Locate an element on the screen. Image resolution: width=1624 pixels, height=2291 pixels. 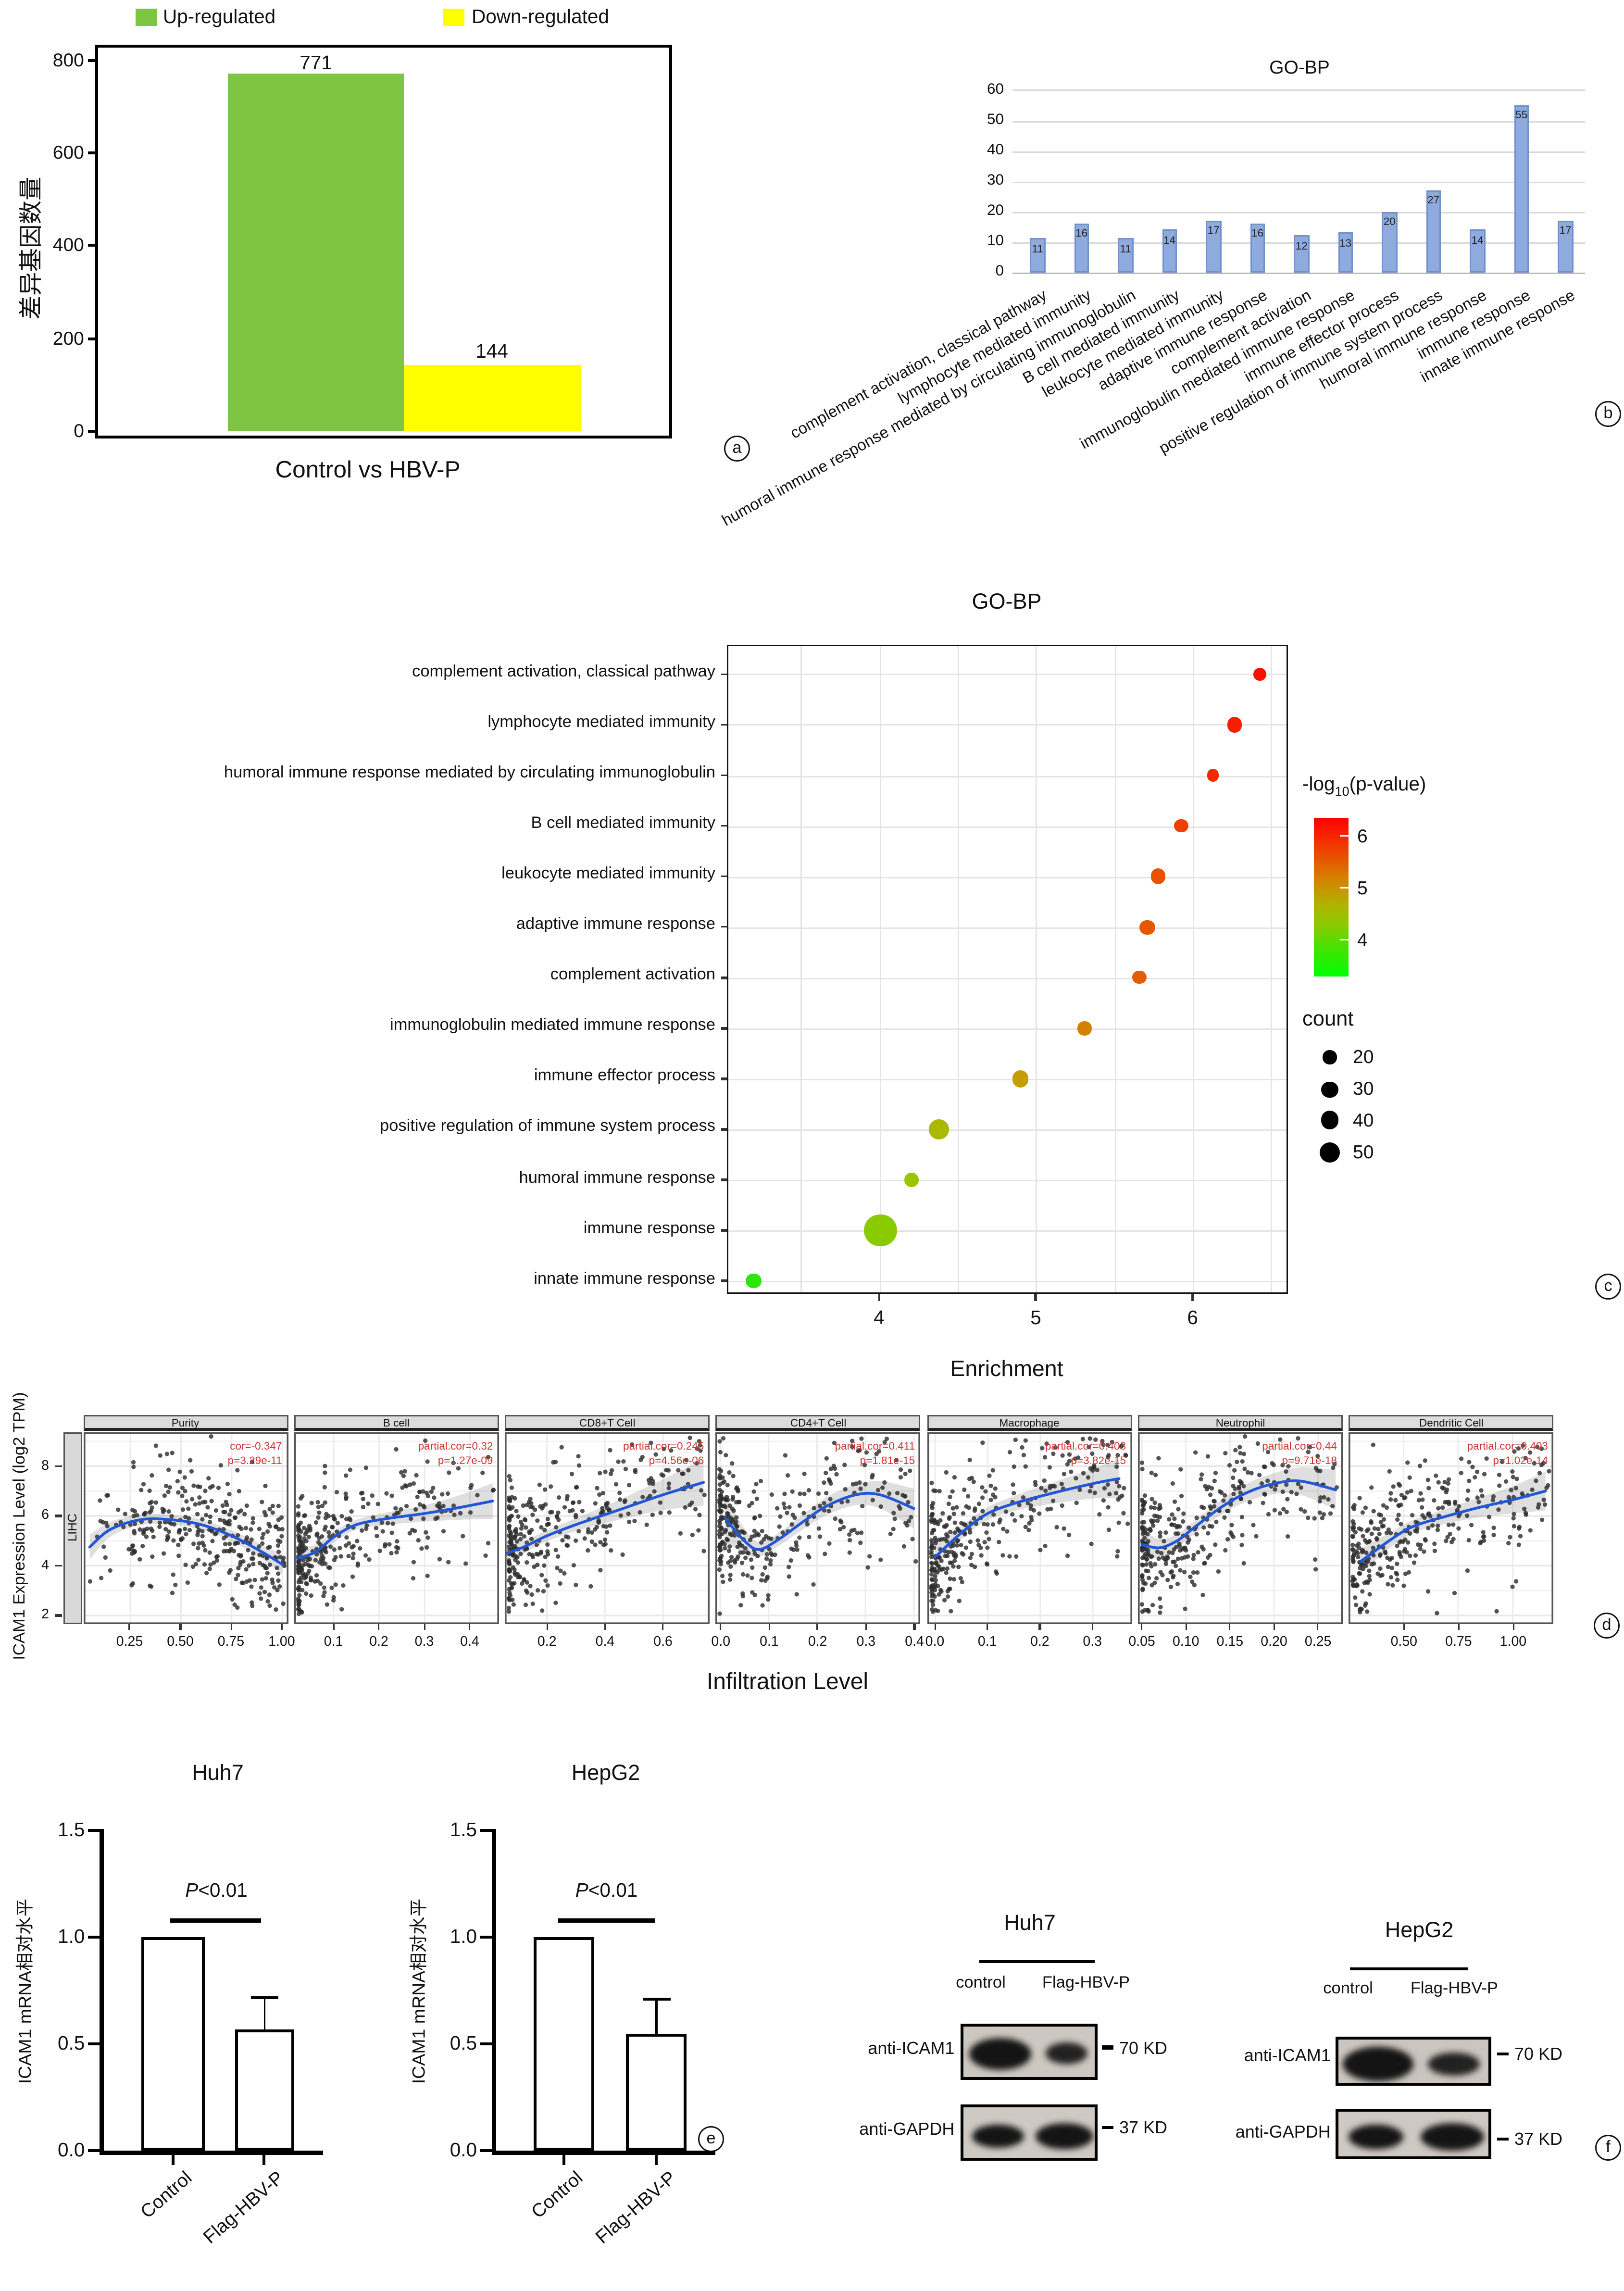
panel-e-huh7-y-axis is located at coordinates (102, 1992).